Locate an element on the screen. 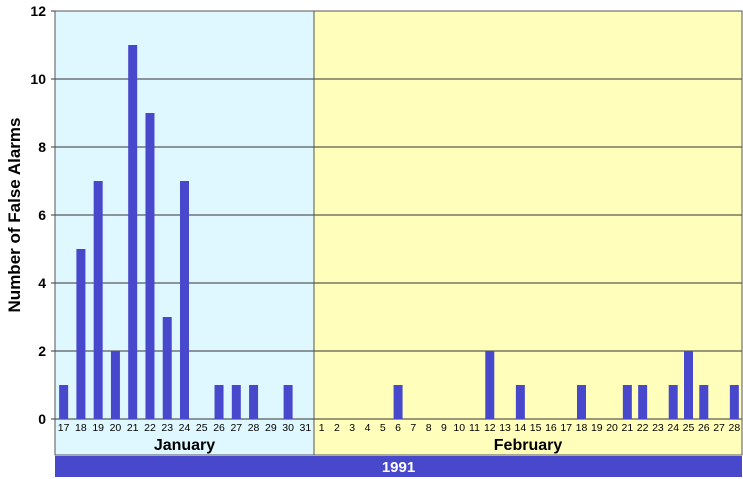 This screenshot has height=479, width=743. x-tick-label: 7 is located at coordinates (413, 428).